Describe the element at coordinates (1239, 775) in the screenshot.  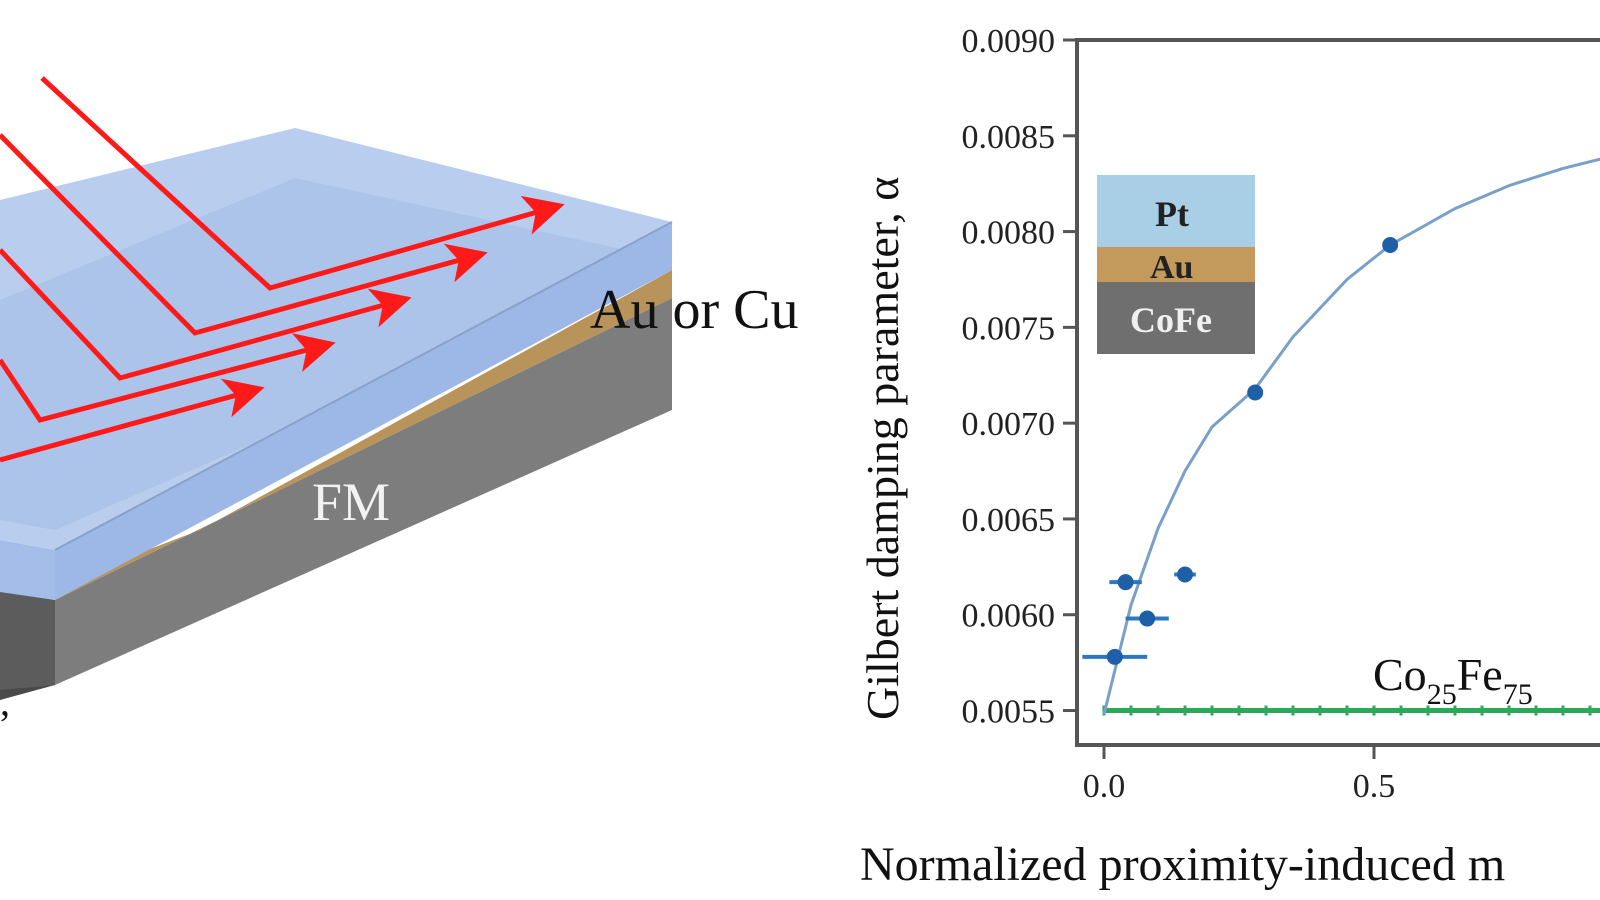
I see `x-axis-ticks: 0.0 0.5` at that location.